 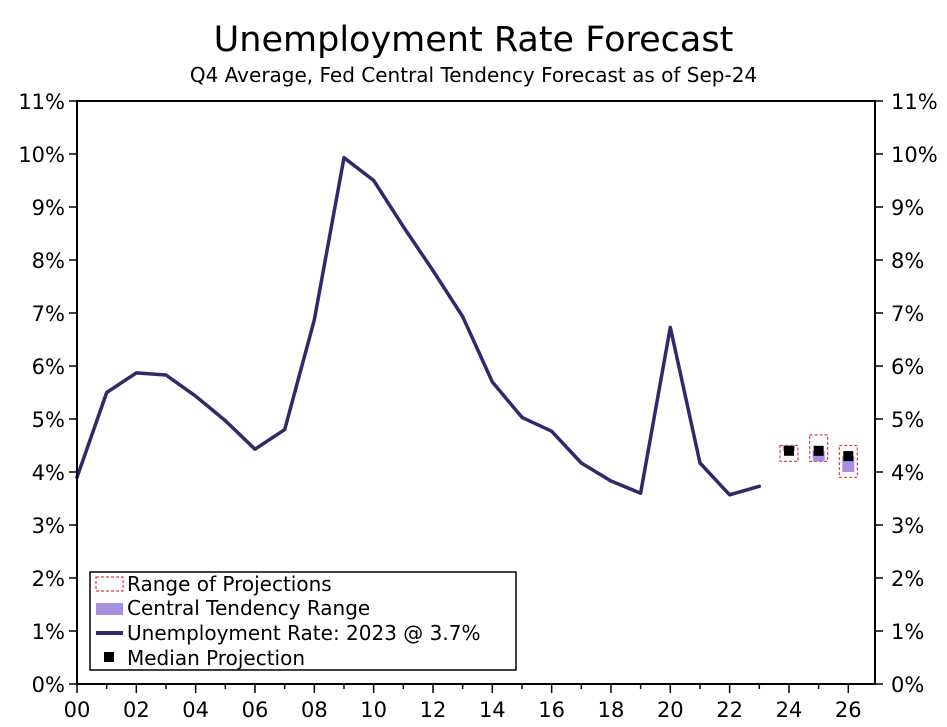 I want to click on x-tick-label: 26, so click(x=848, y=710).